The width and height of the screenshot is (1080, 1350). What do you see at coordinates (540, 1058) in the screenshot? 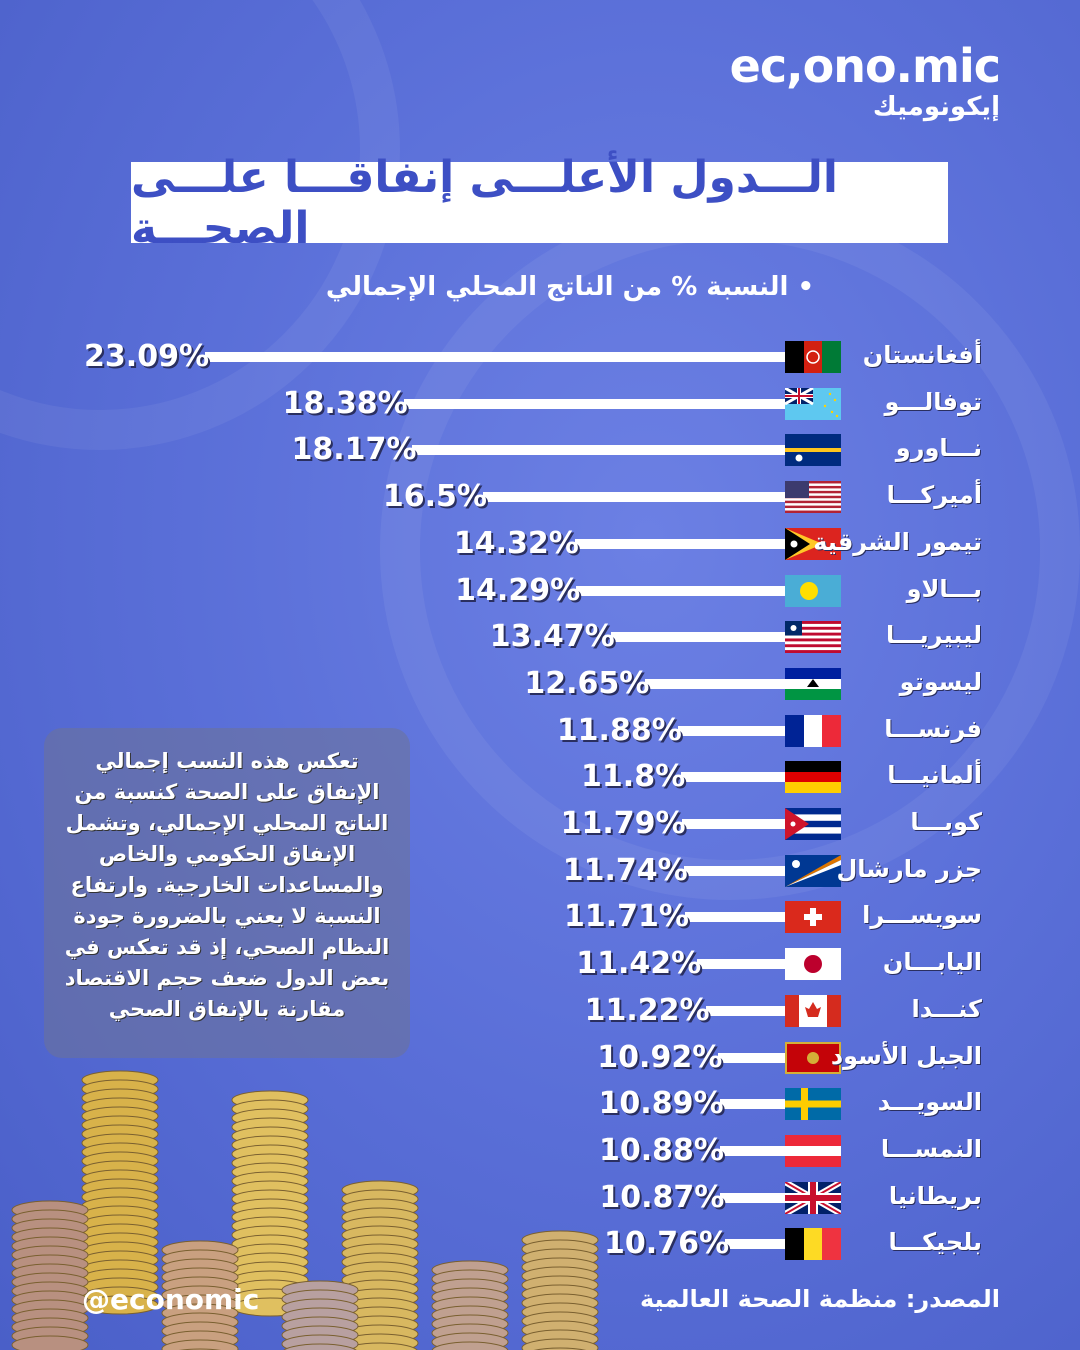
I see `bar-row: 10.92% الجبل الأسود` at bounding box center [540, 1058].